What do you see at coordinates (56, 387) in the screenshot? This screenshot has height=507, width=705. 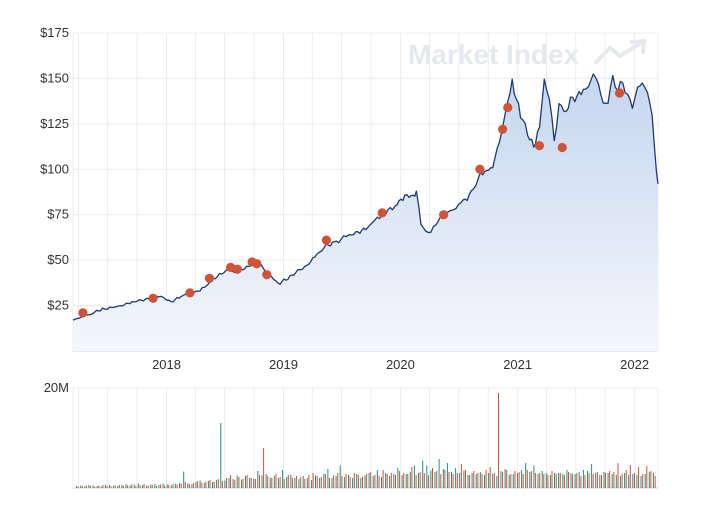 I see `volume-axis: 20M` at bounding box center [56, 387].